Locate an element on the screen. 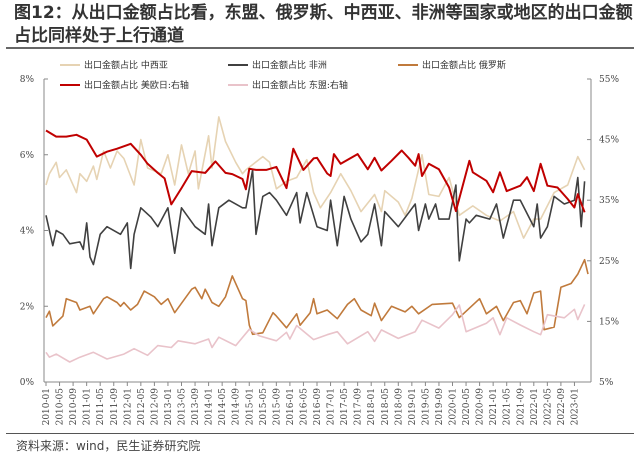 Image resolution: width=640 pixels, height=458 pixels. source-note: 资料来源：wind，民生证券研究院 is located at coordinates (108, 446).